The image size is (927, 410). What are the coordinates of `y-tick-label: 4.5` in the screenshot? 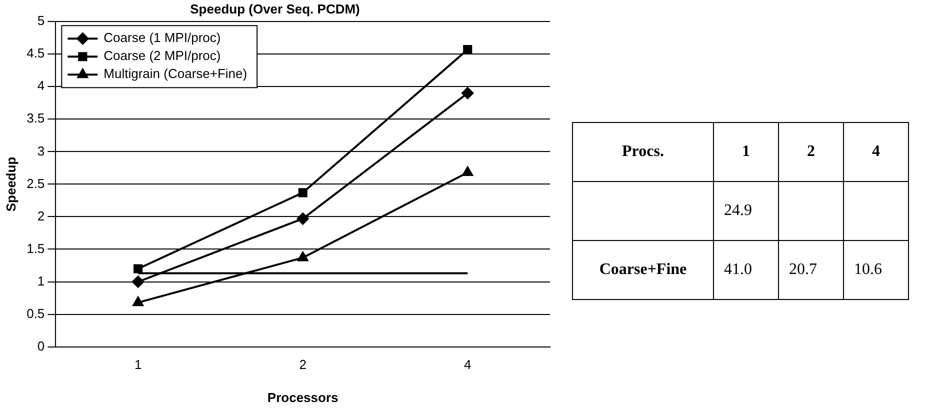 It's located at (35, 53).